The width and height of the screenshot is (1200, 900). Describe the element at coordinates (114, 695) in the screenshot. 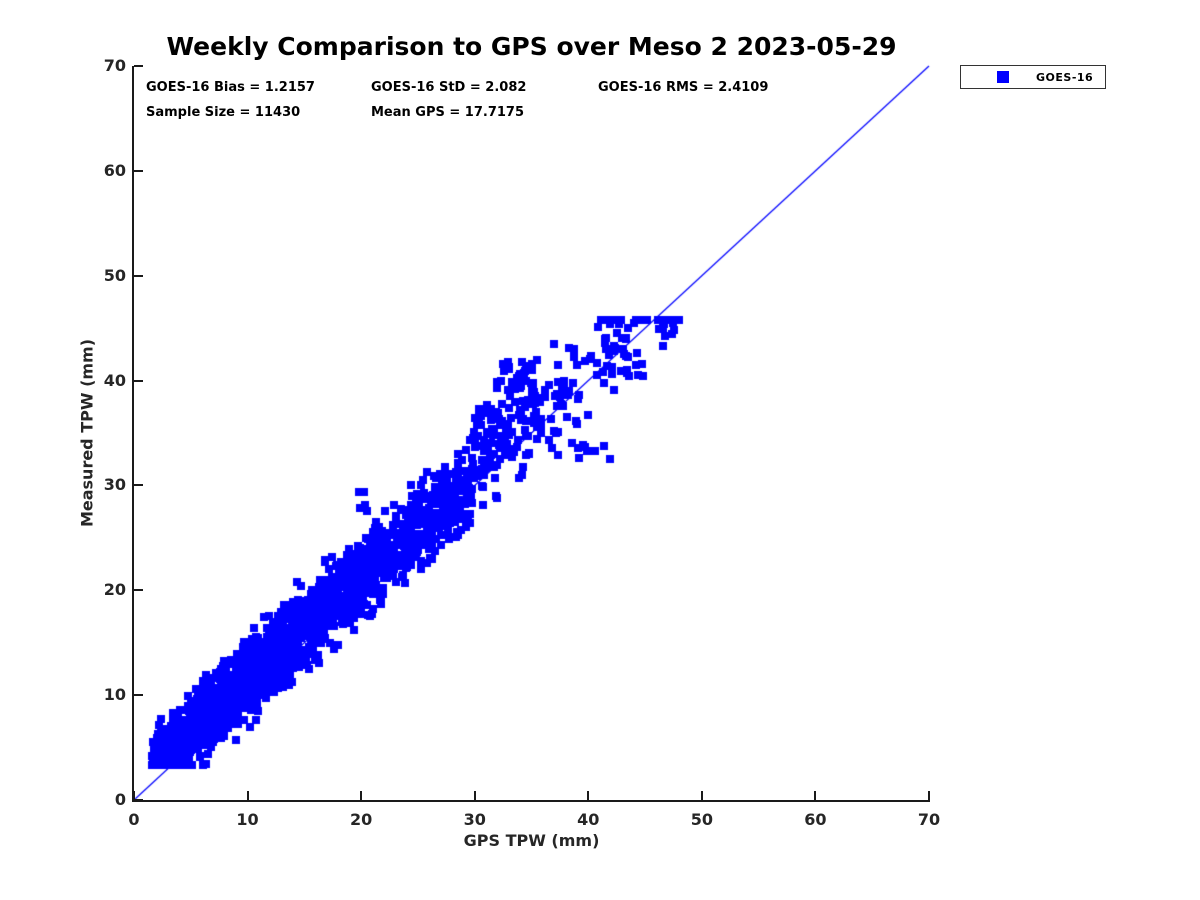

I see `y-tick-label: 10` at that location.